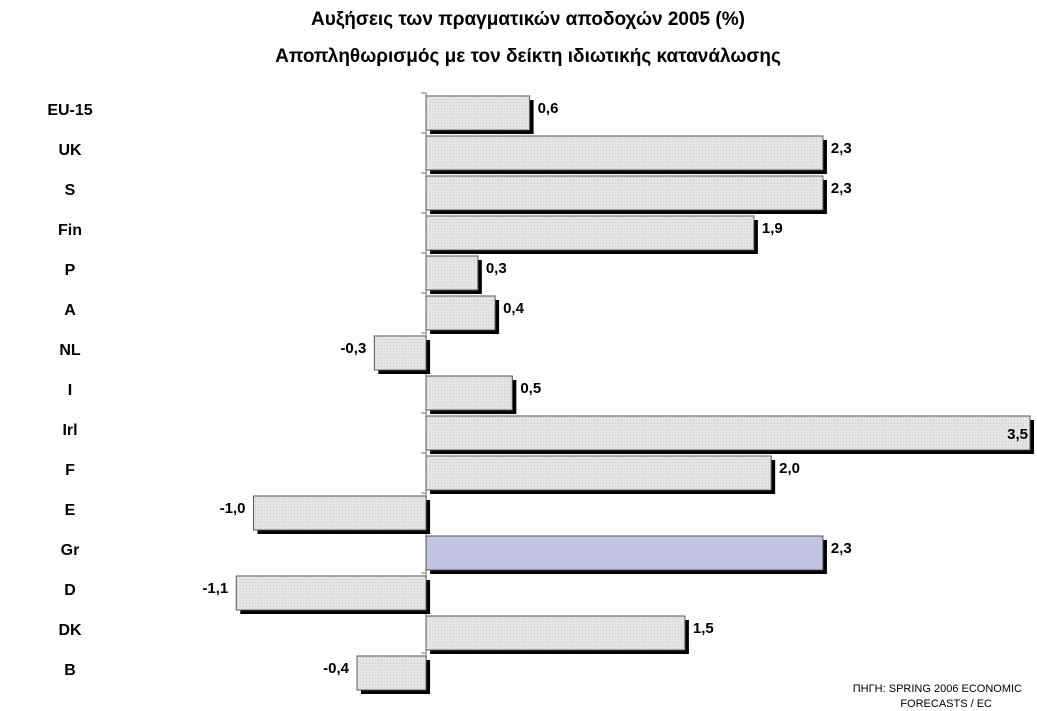  What do you see at coordinates (233, 508) in the screenshot?
I see `value-label: -1,0` at bounding box center [233, 508].